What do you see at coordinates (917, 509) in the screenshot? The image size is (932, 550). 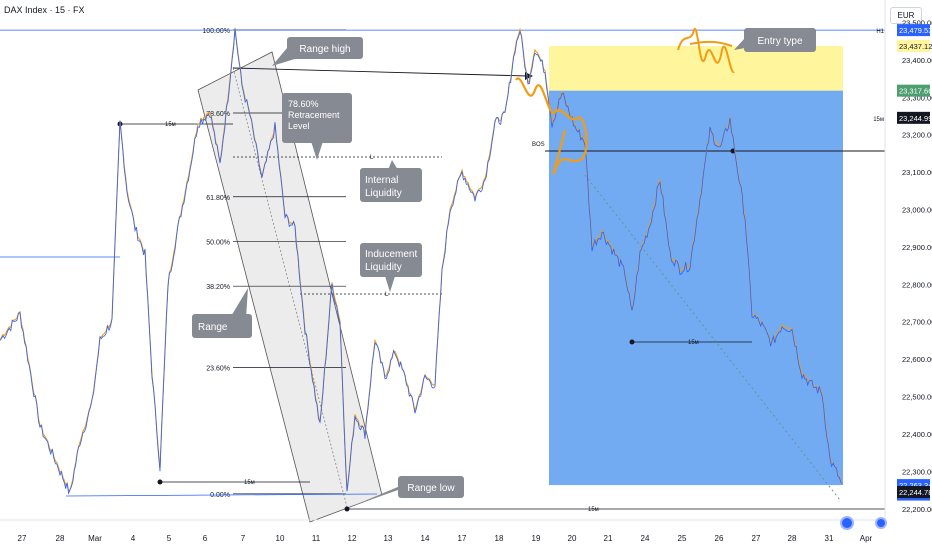 I see `price-tick-13: 22,200.00` at bounding box center [917, 509].